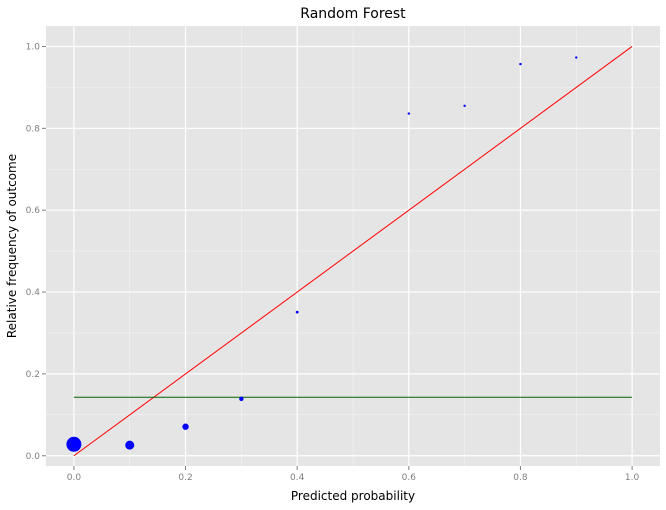 Image resolution: width=666 pixels, height=510 pixels. I want to click on y-tick-label: 0.0, so click(33, 457).